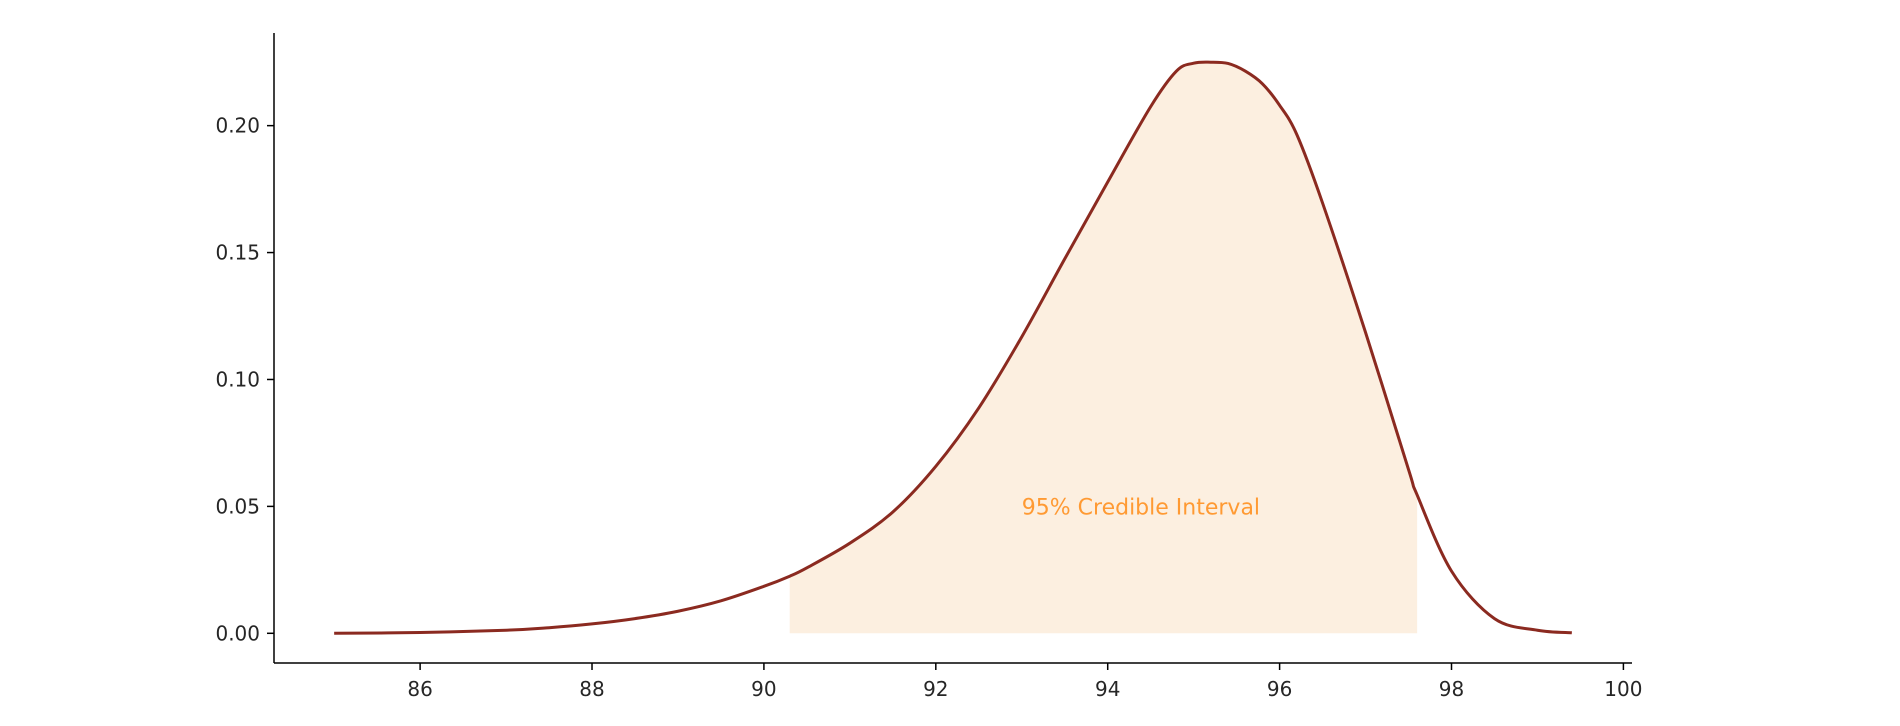  Describe the element at coordinates (237, 506) in the screenshot. I see `y-tick-label: 0.05` at that location.